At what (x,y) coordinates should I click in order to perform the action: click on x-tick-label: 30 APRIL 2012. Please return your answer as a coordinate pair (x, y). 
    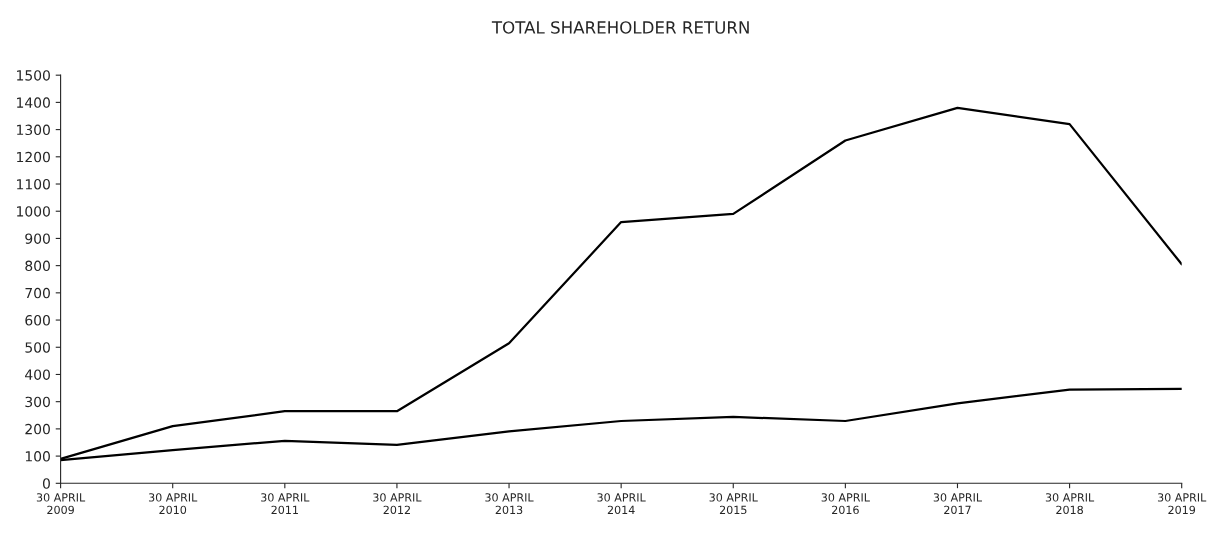
    Looking at the image, I should click on (397, 504).